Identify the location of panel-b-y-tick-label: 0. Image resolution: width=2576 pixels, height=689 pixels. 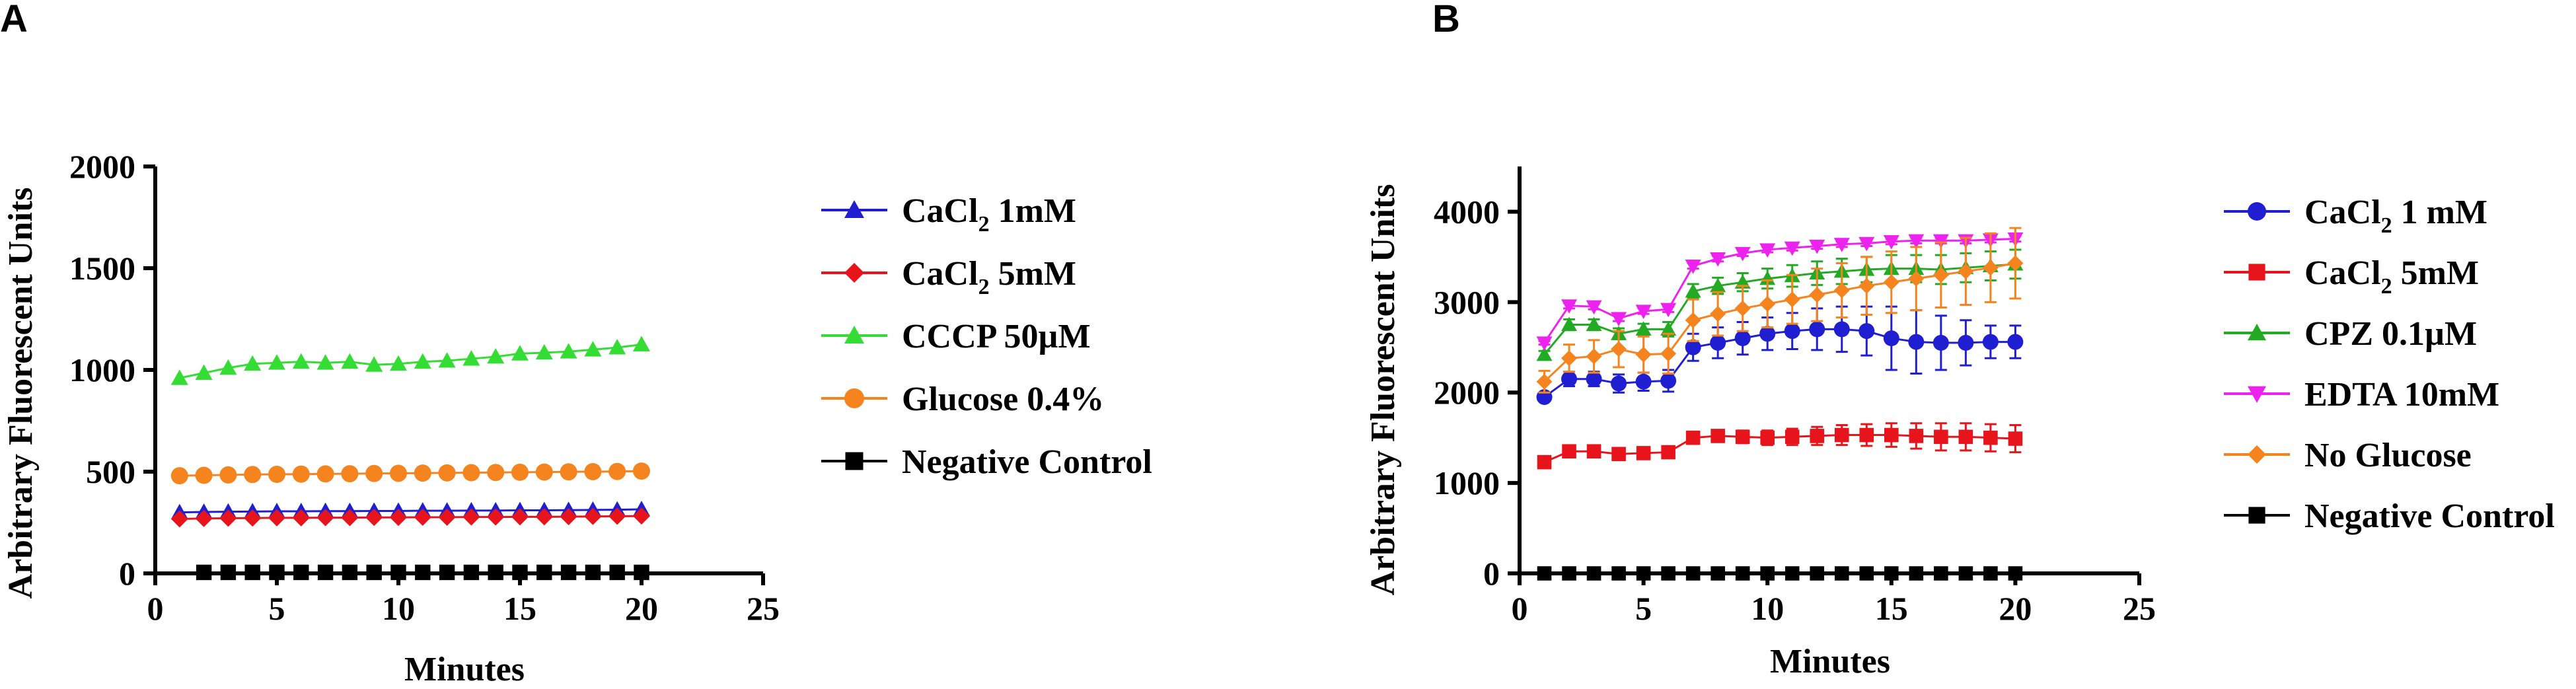
(1491, 573).